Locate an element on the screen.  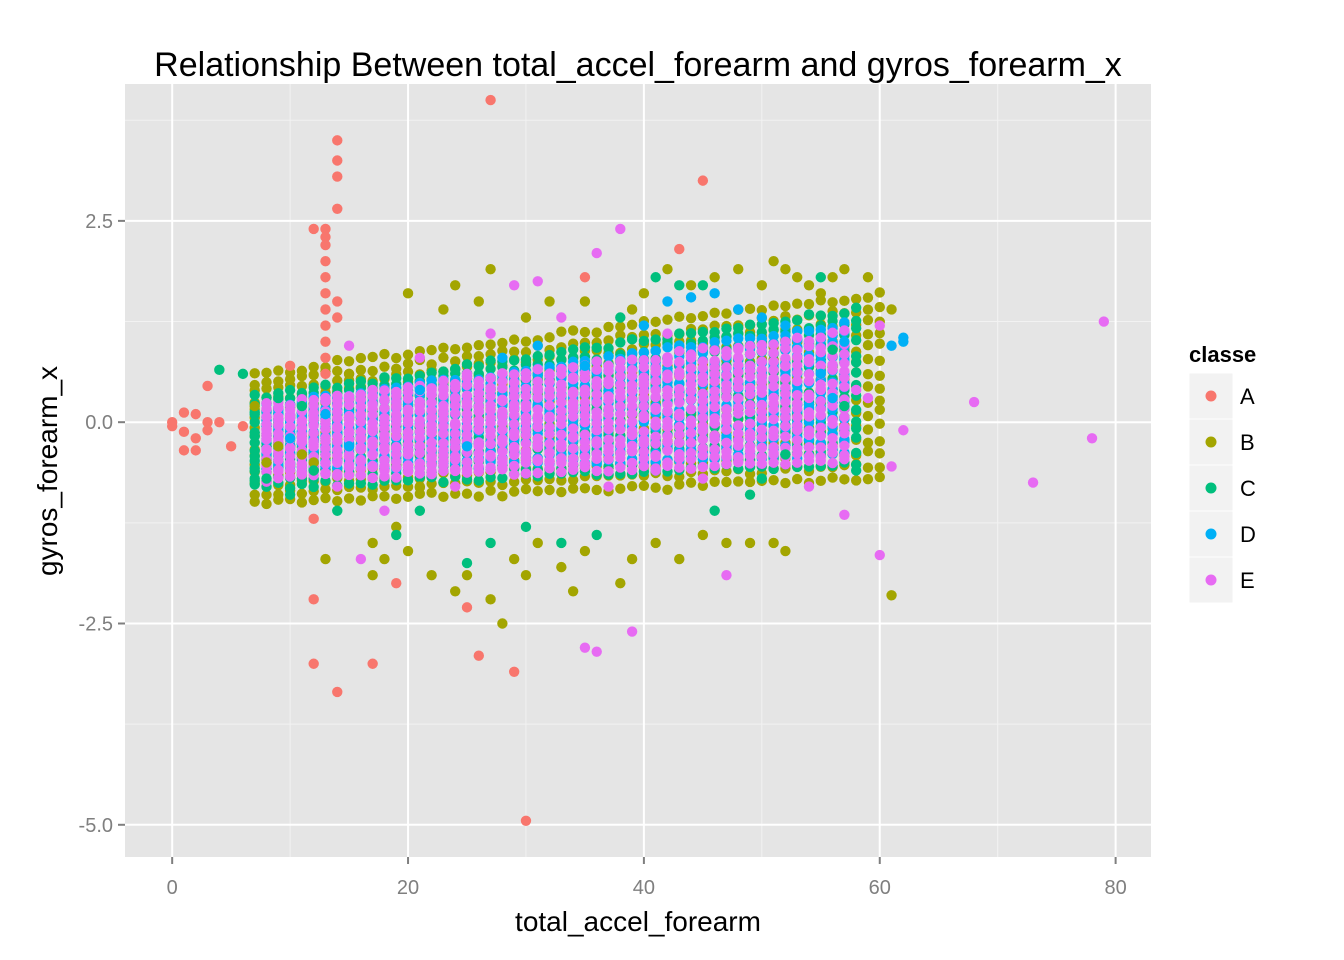
x-tick-label: 60 is located at coordinates (880, 888).